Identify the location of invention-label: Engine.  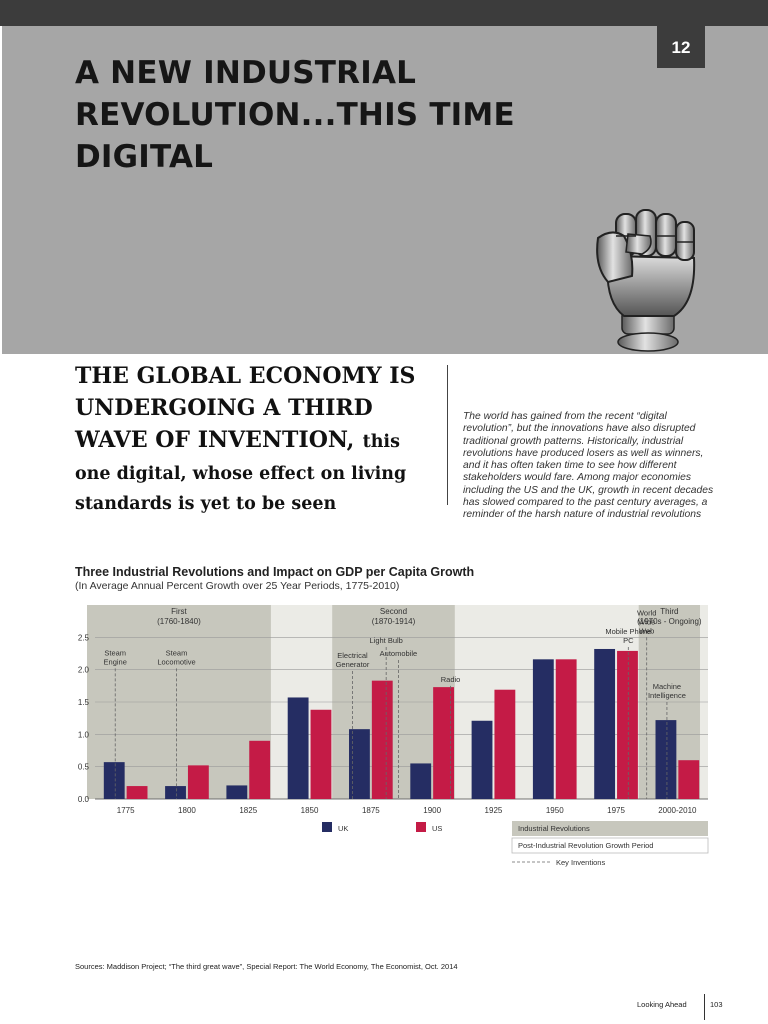
(115, 661).